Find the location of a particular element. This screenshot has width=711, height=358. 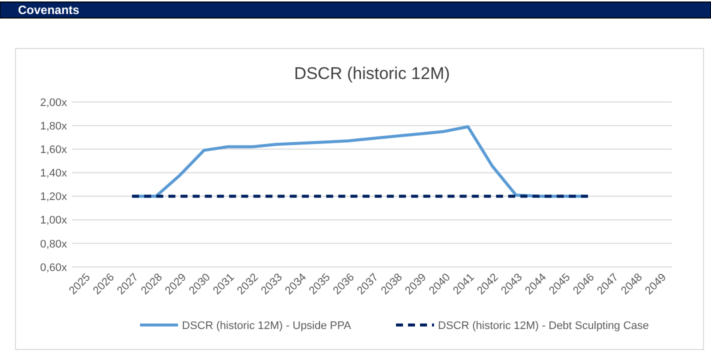

legend-label: DSCR (historic 12M) - Upside PPA is located at coordinates (267, 326).